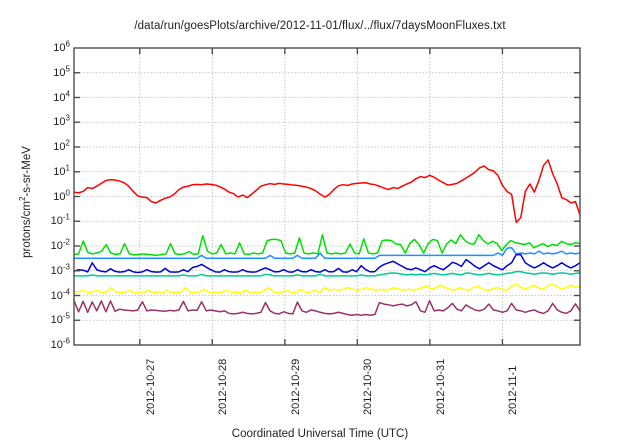 This screenshot has height=448, width=640. I want to click on y-tick-label: 10-5, so click(50, 319).